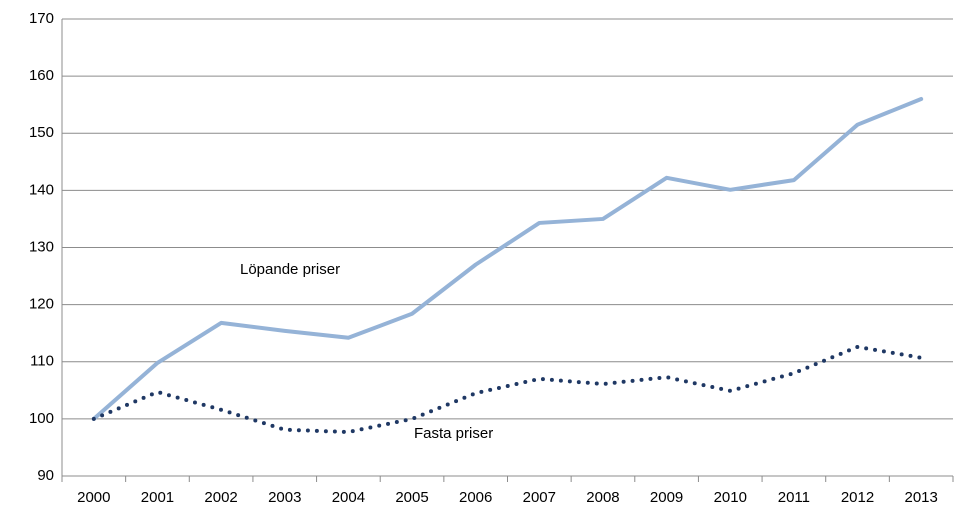  What do you see at coordinates (220, 497) in the screenshot?
I see `x-tick-label: 2002` at bounding box center [220, 497].